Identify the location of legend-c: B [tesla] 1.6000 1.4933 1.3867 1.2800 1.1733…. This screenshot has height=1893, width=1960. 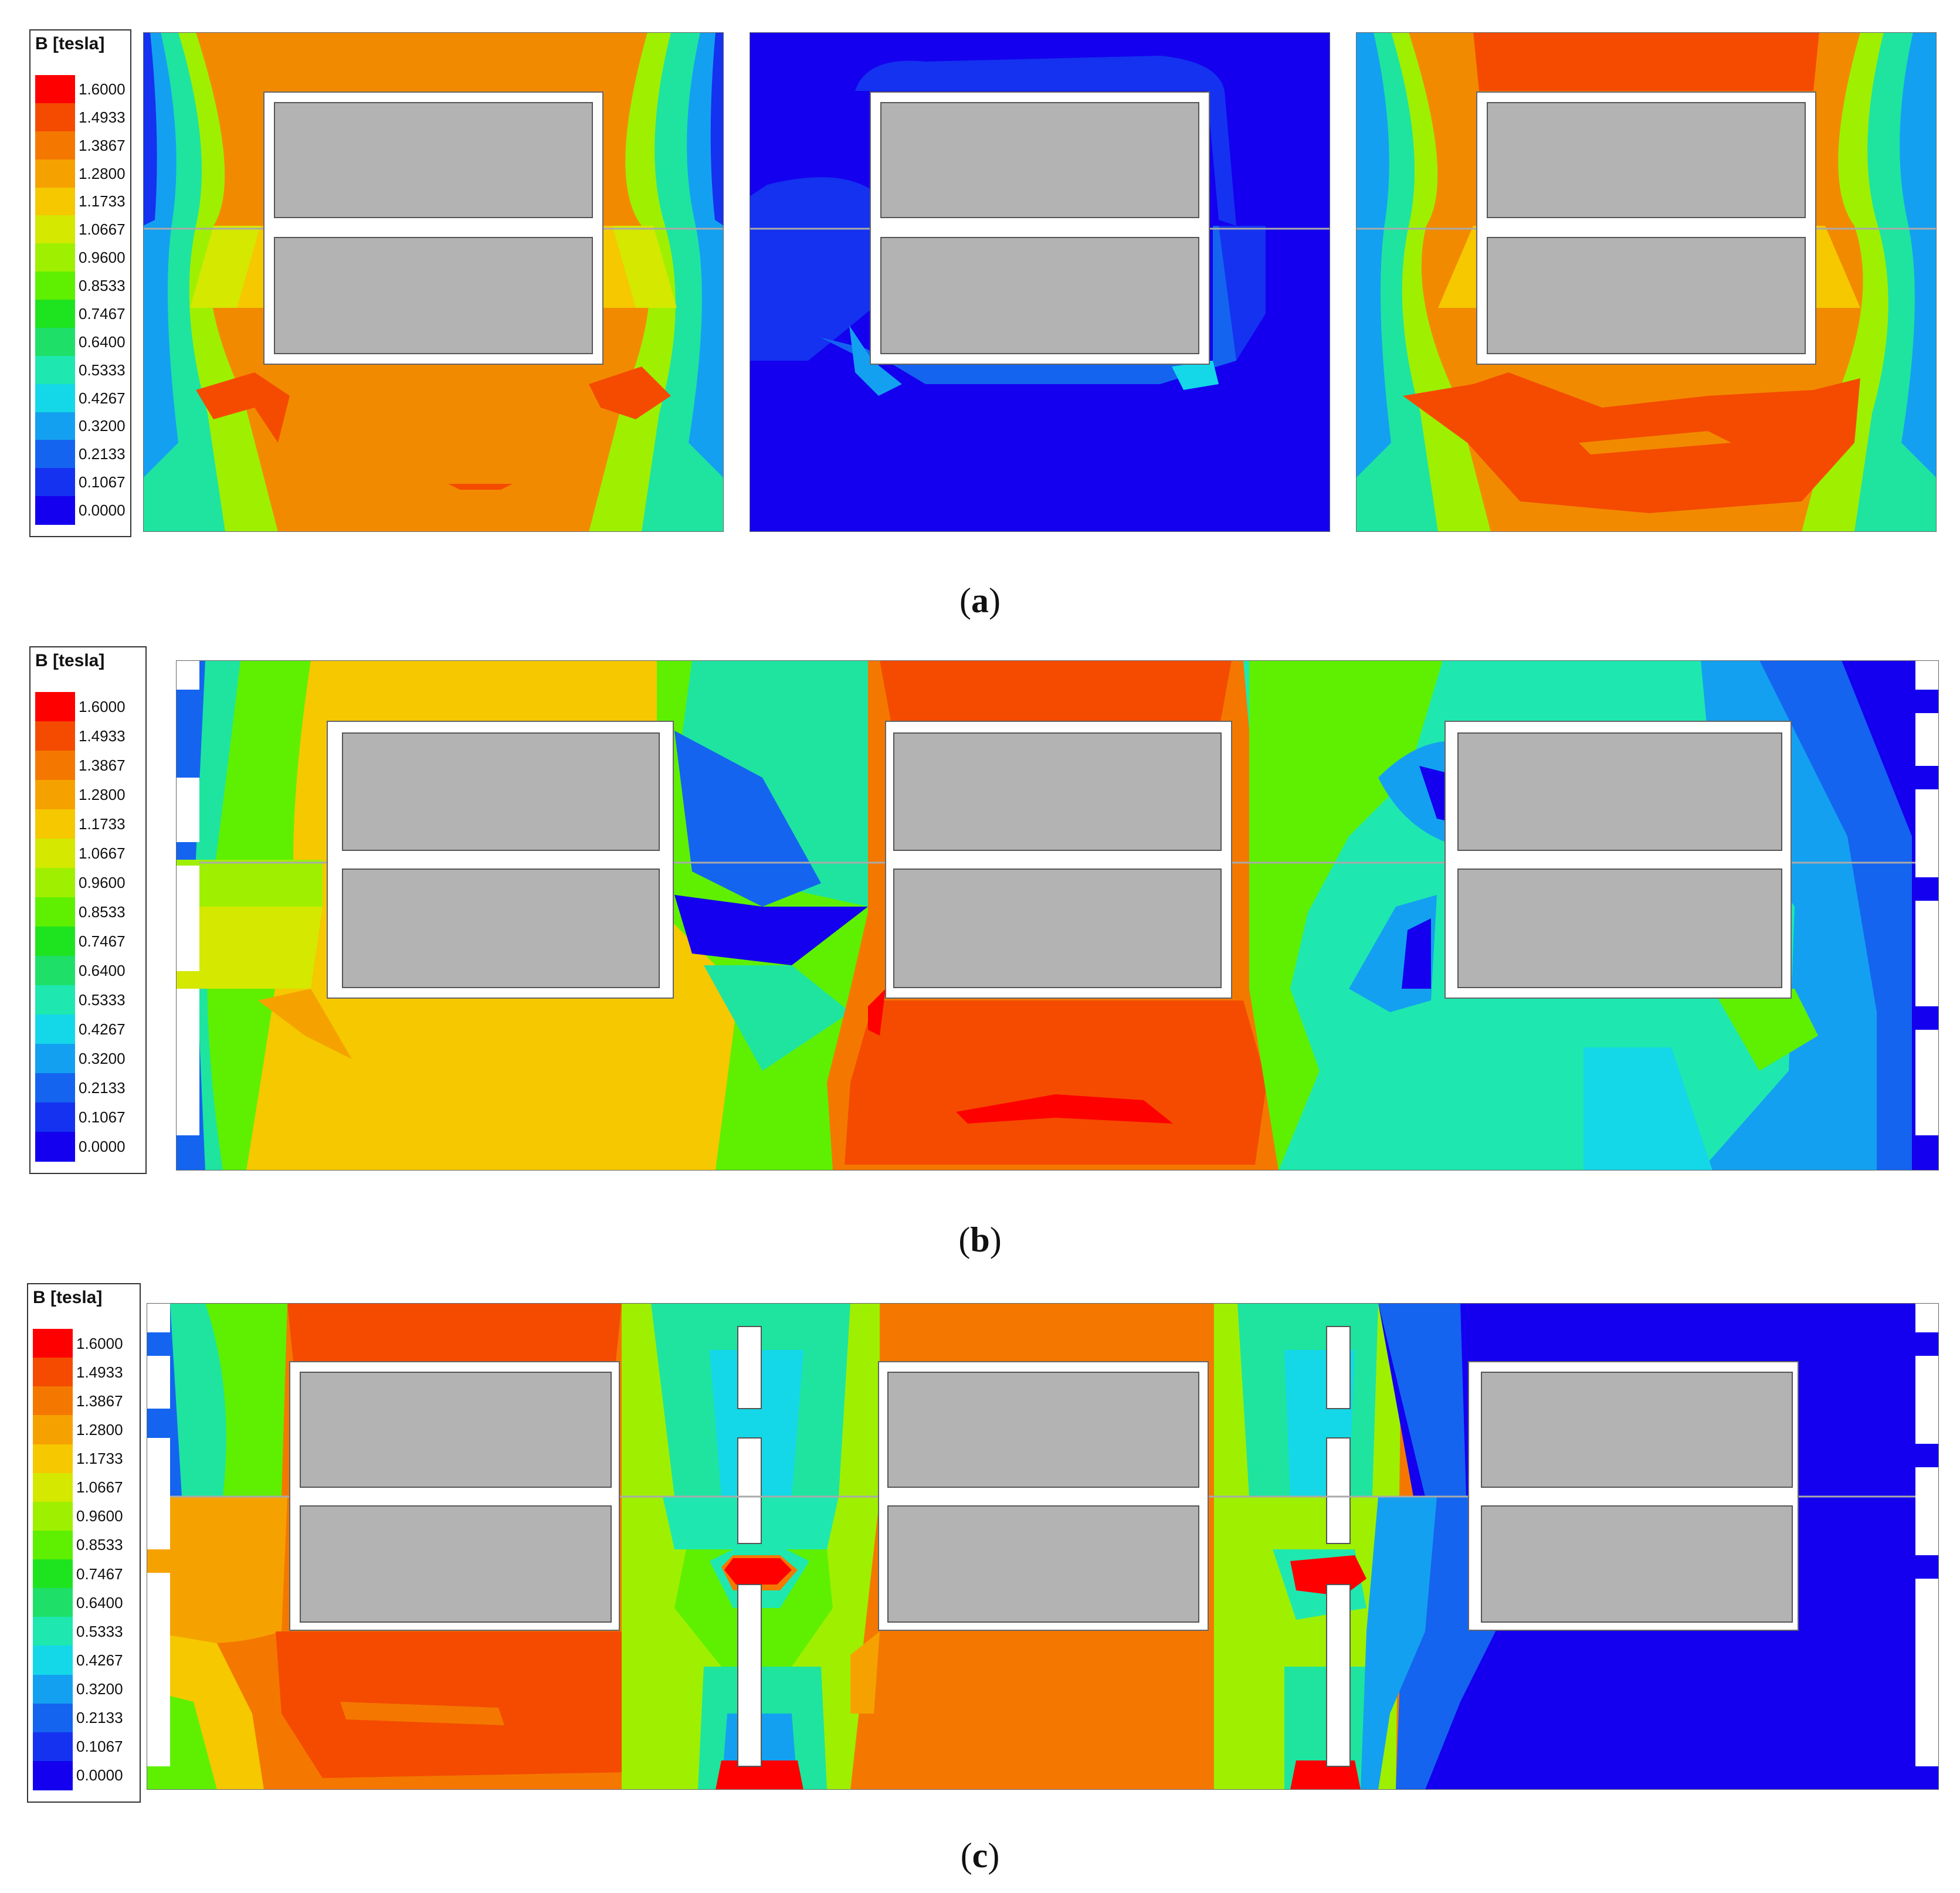
(84, 1543).